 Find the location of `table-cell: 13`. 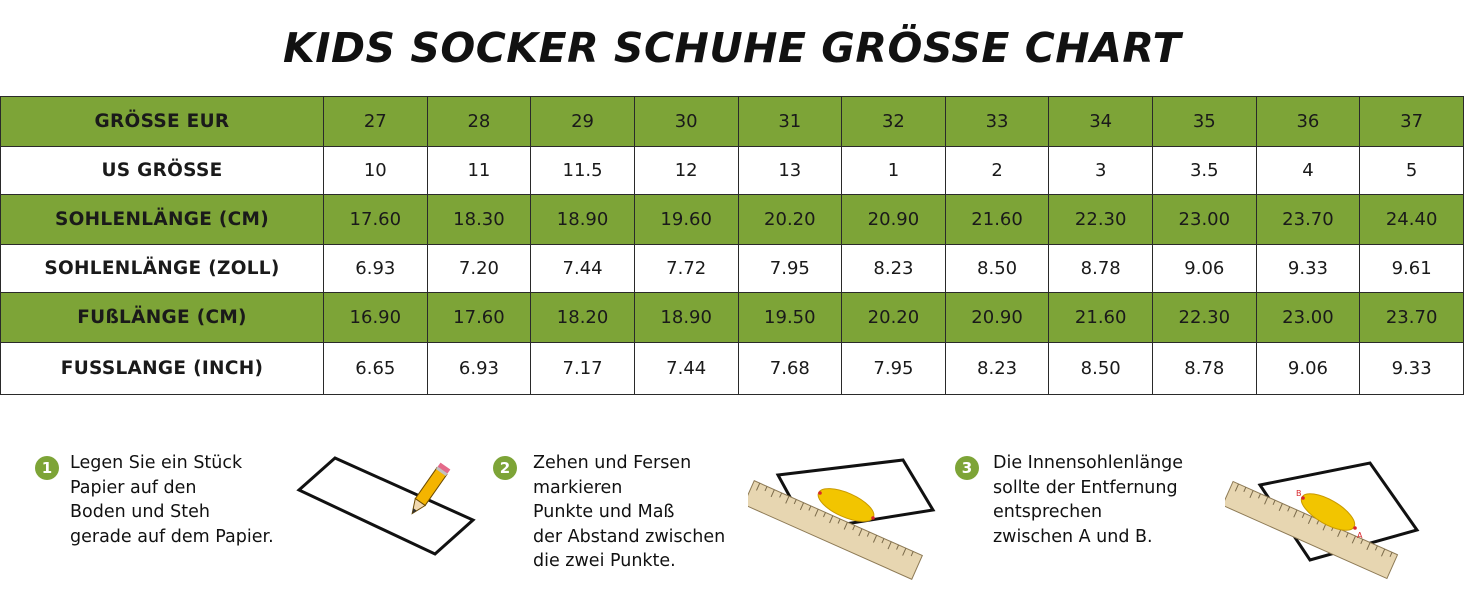

table-cell: 13 is located at coordinates (790, 170).